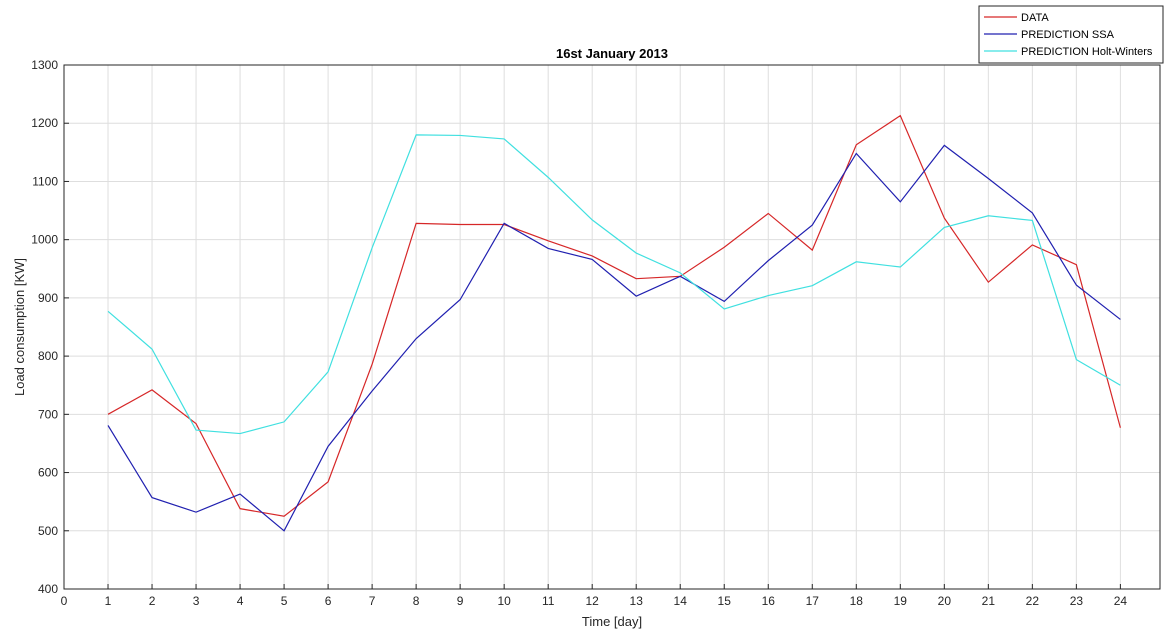  Describe the element at coordinates (48, 531) in the screenshot. I see `y-tick-label: 500` at that location.